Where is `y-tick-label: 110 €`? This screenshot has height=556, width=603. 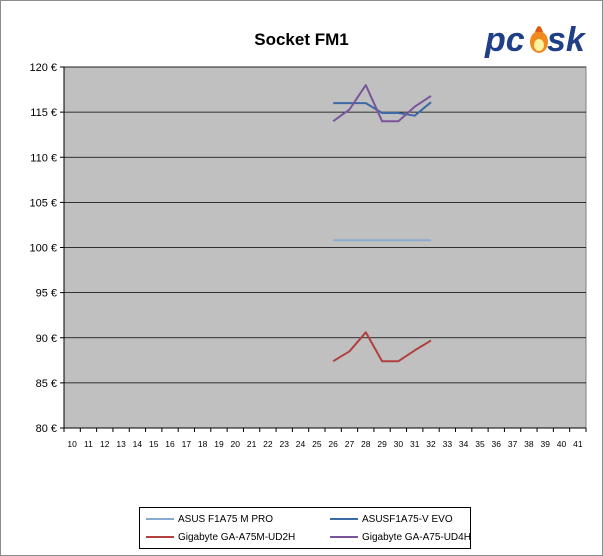 y-tick-label: 110 € is located at coordinates (43, 158).